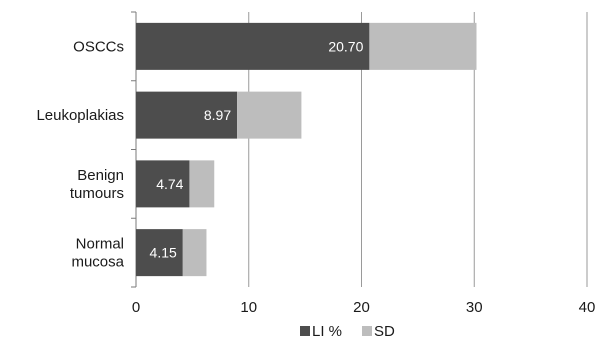  Describe the element at coordinates (248, 307) in the screenshot. I see `x-tick-label-10: 10` at that location.